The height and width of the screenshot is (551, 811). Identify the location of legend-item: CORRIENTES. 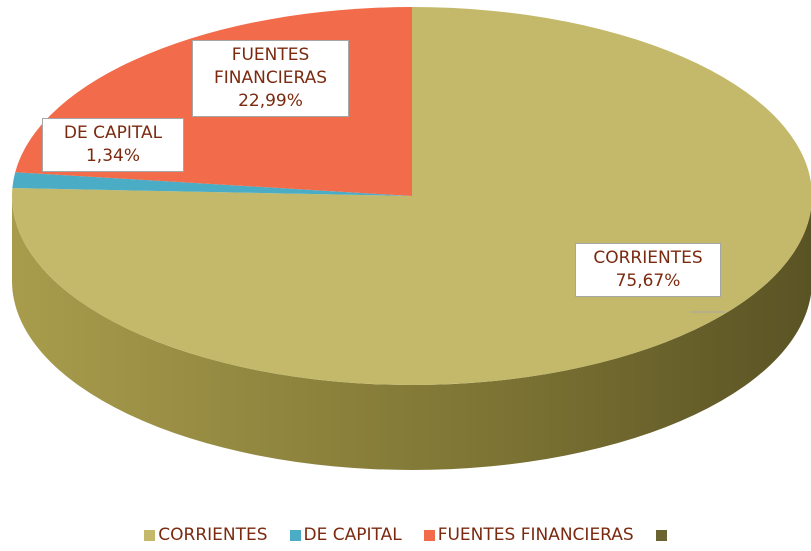
(206, 535).